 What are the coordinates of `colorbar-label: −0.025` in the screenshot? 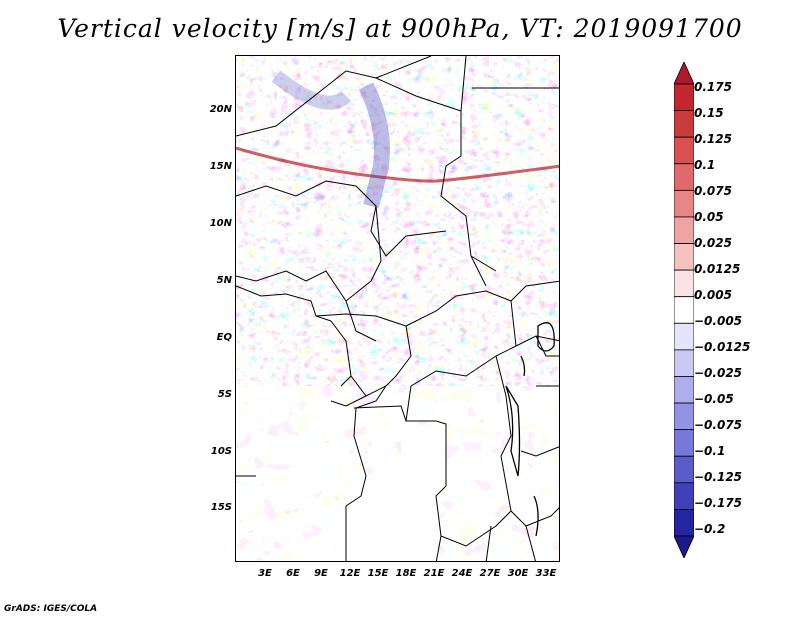 It's located at (718, 373).